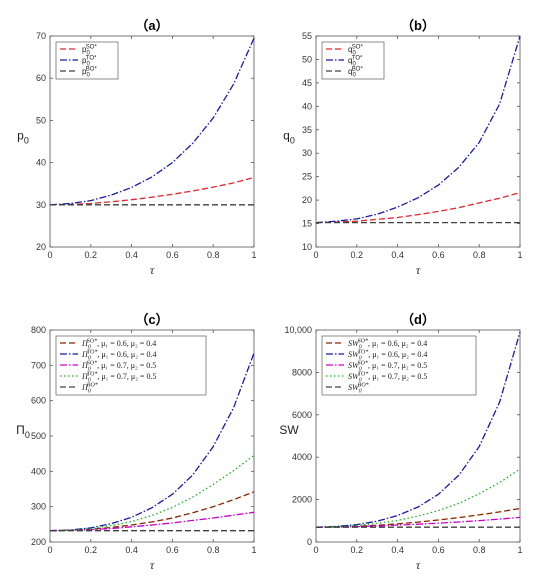 The height and width of the screenshot is (577, 550). What do you see at coordinates (89, 389) in the screenshot?
I see `legend-entry: Π0BO*` at bounding box center [89, 389].